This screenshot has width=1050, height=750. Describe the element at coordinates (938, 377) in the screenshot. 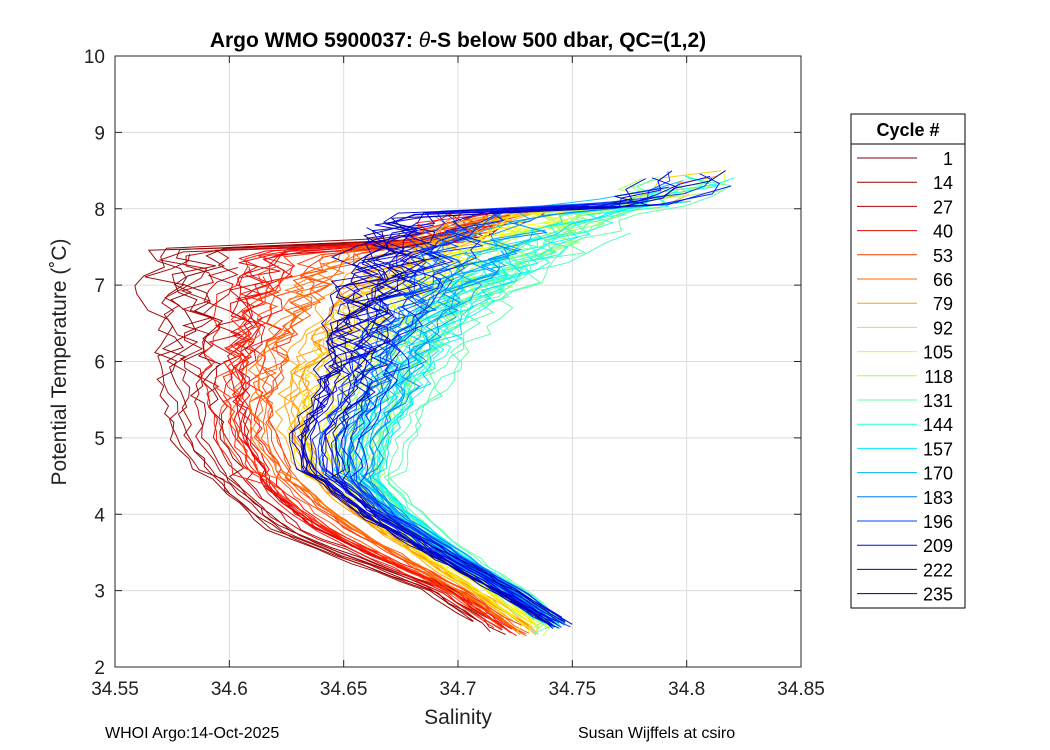

I see `legend-label-cycle: 118` at that location.